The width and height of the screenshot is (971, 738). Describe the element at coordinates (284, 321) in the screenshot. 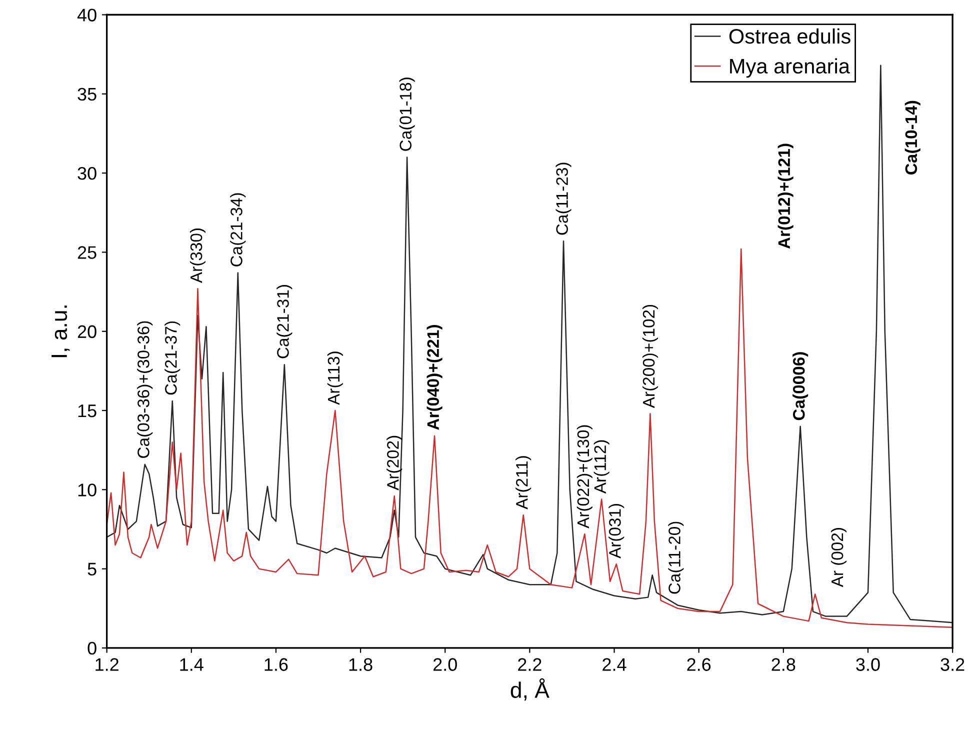

I see `annotation: Ca(21-31)` at that location.